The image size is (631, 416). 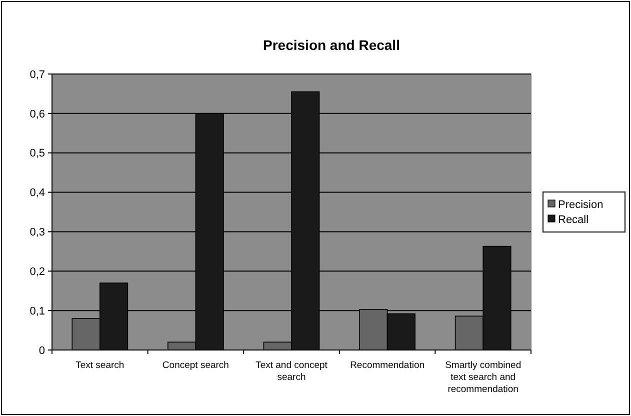 What do you see at coordinates (292, 371) in the screenshot?
I see `x-tick-label: Text and concept search` at bounding box center [292, 371].